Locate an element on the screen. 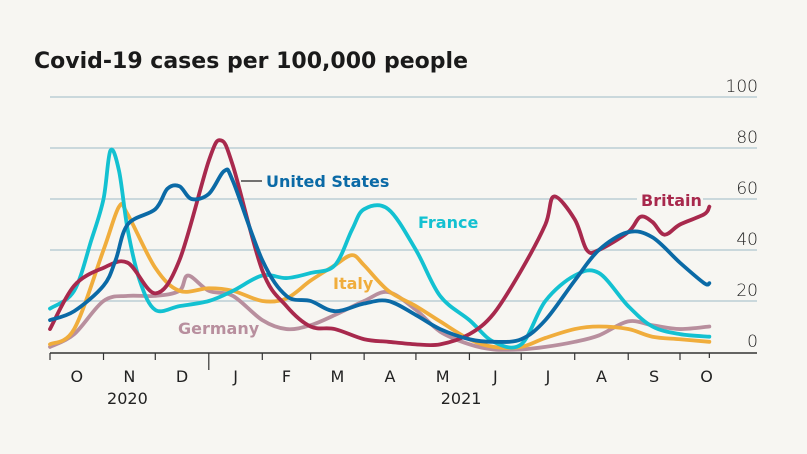 The image size is (807, 454). label-britain: Britain is located at coordinates (671, 200).